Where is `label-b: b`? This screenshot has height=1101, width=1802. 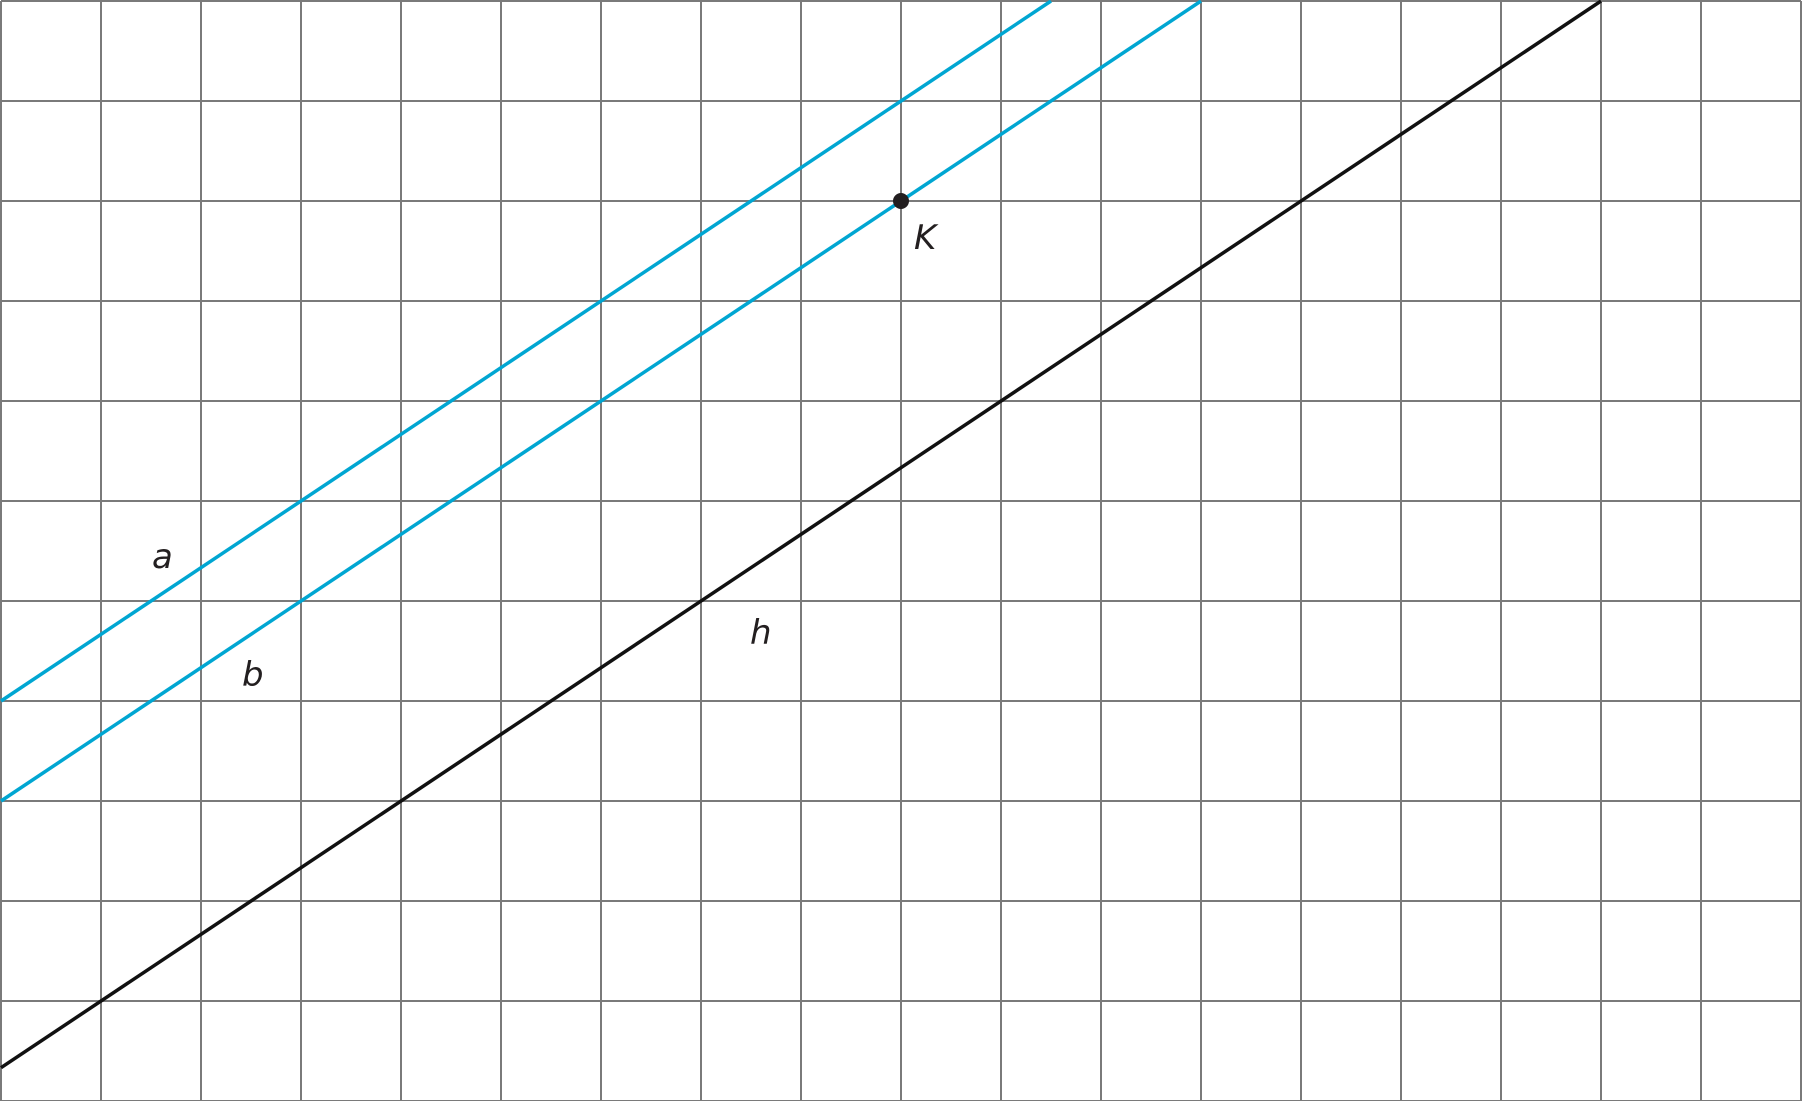 label-b: b is located at coordinates (253, 675).